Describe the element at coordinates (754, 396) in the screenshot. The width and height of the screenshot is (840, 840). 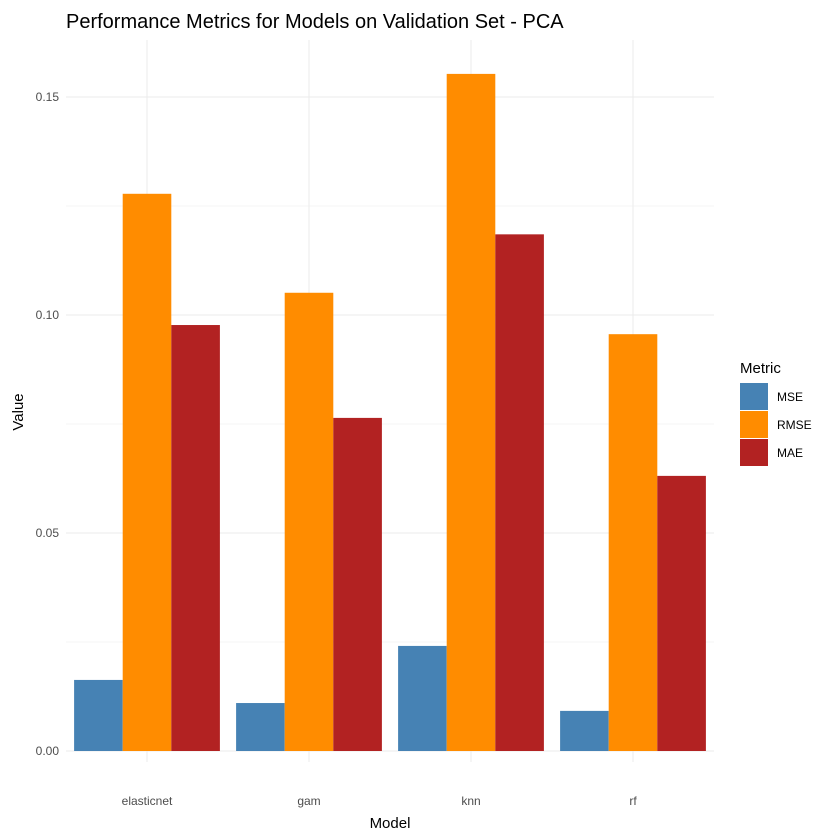
I see `legend-swatch-mse` at that location.